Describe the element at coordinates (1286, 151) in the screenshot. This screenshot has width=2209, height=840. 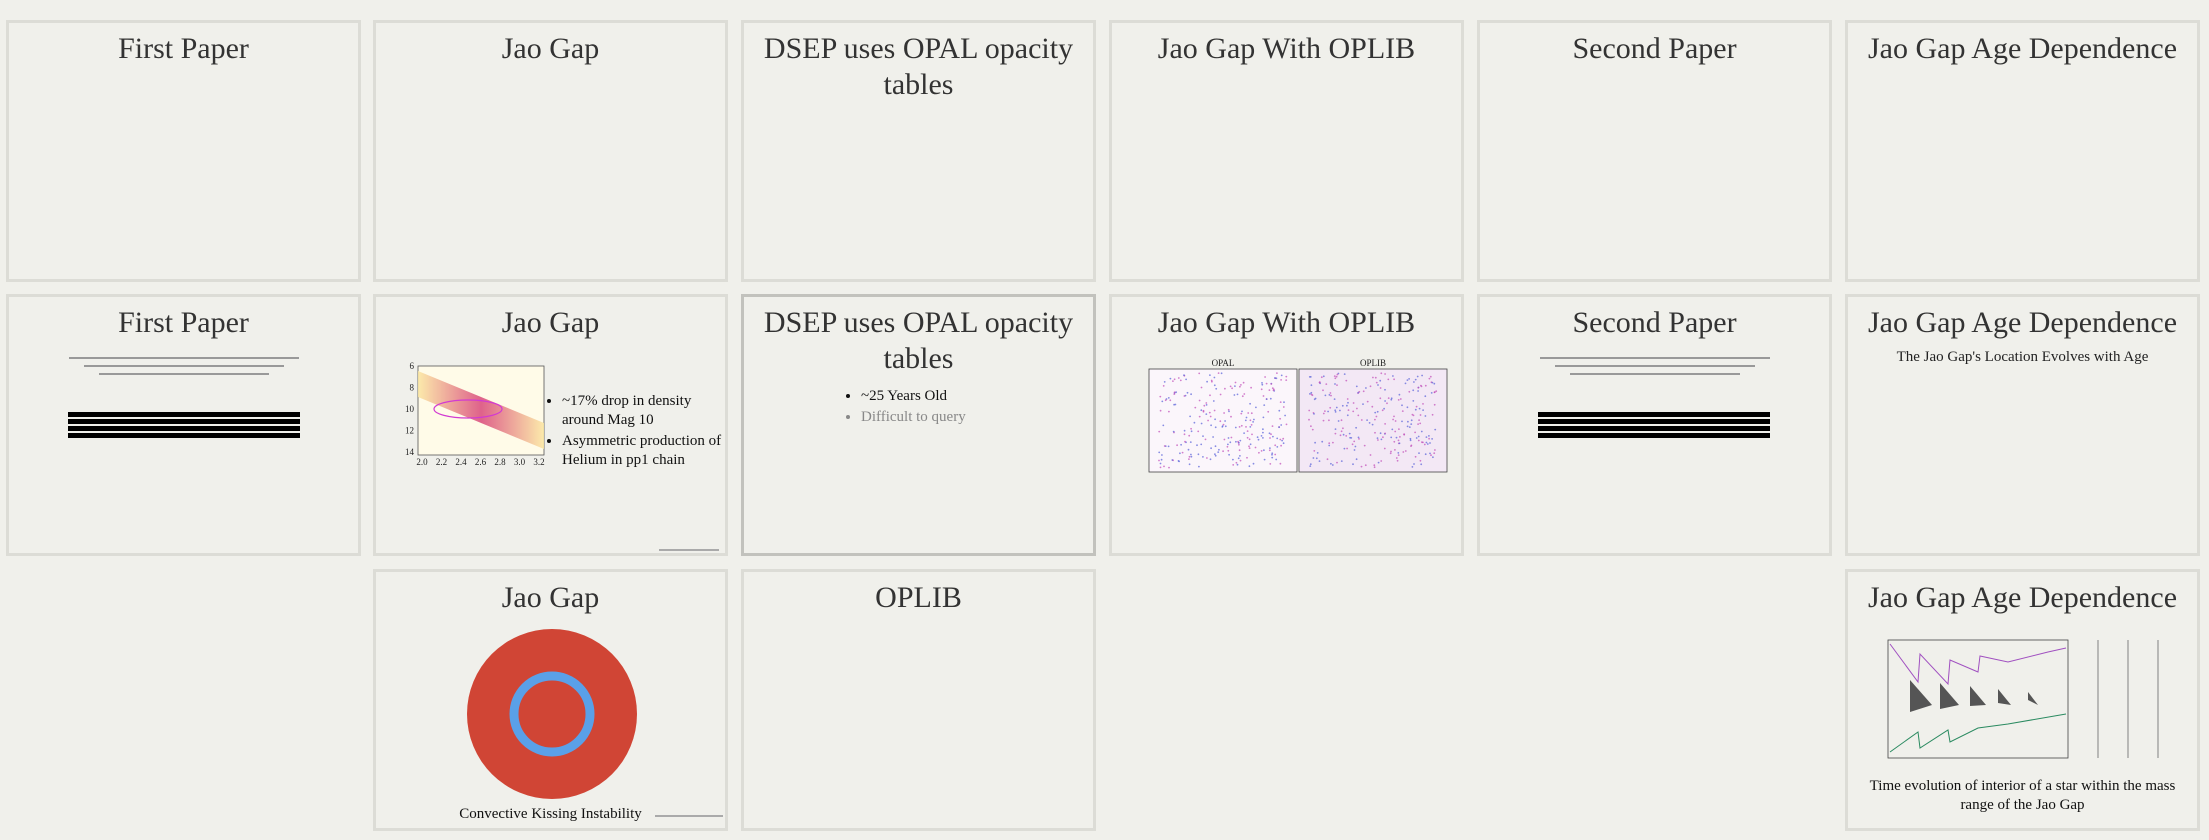
I see `slide-thumbnail: Jao Gap With OPLIB` at that location.